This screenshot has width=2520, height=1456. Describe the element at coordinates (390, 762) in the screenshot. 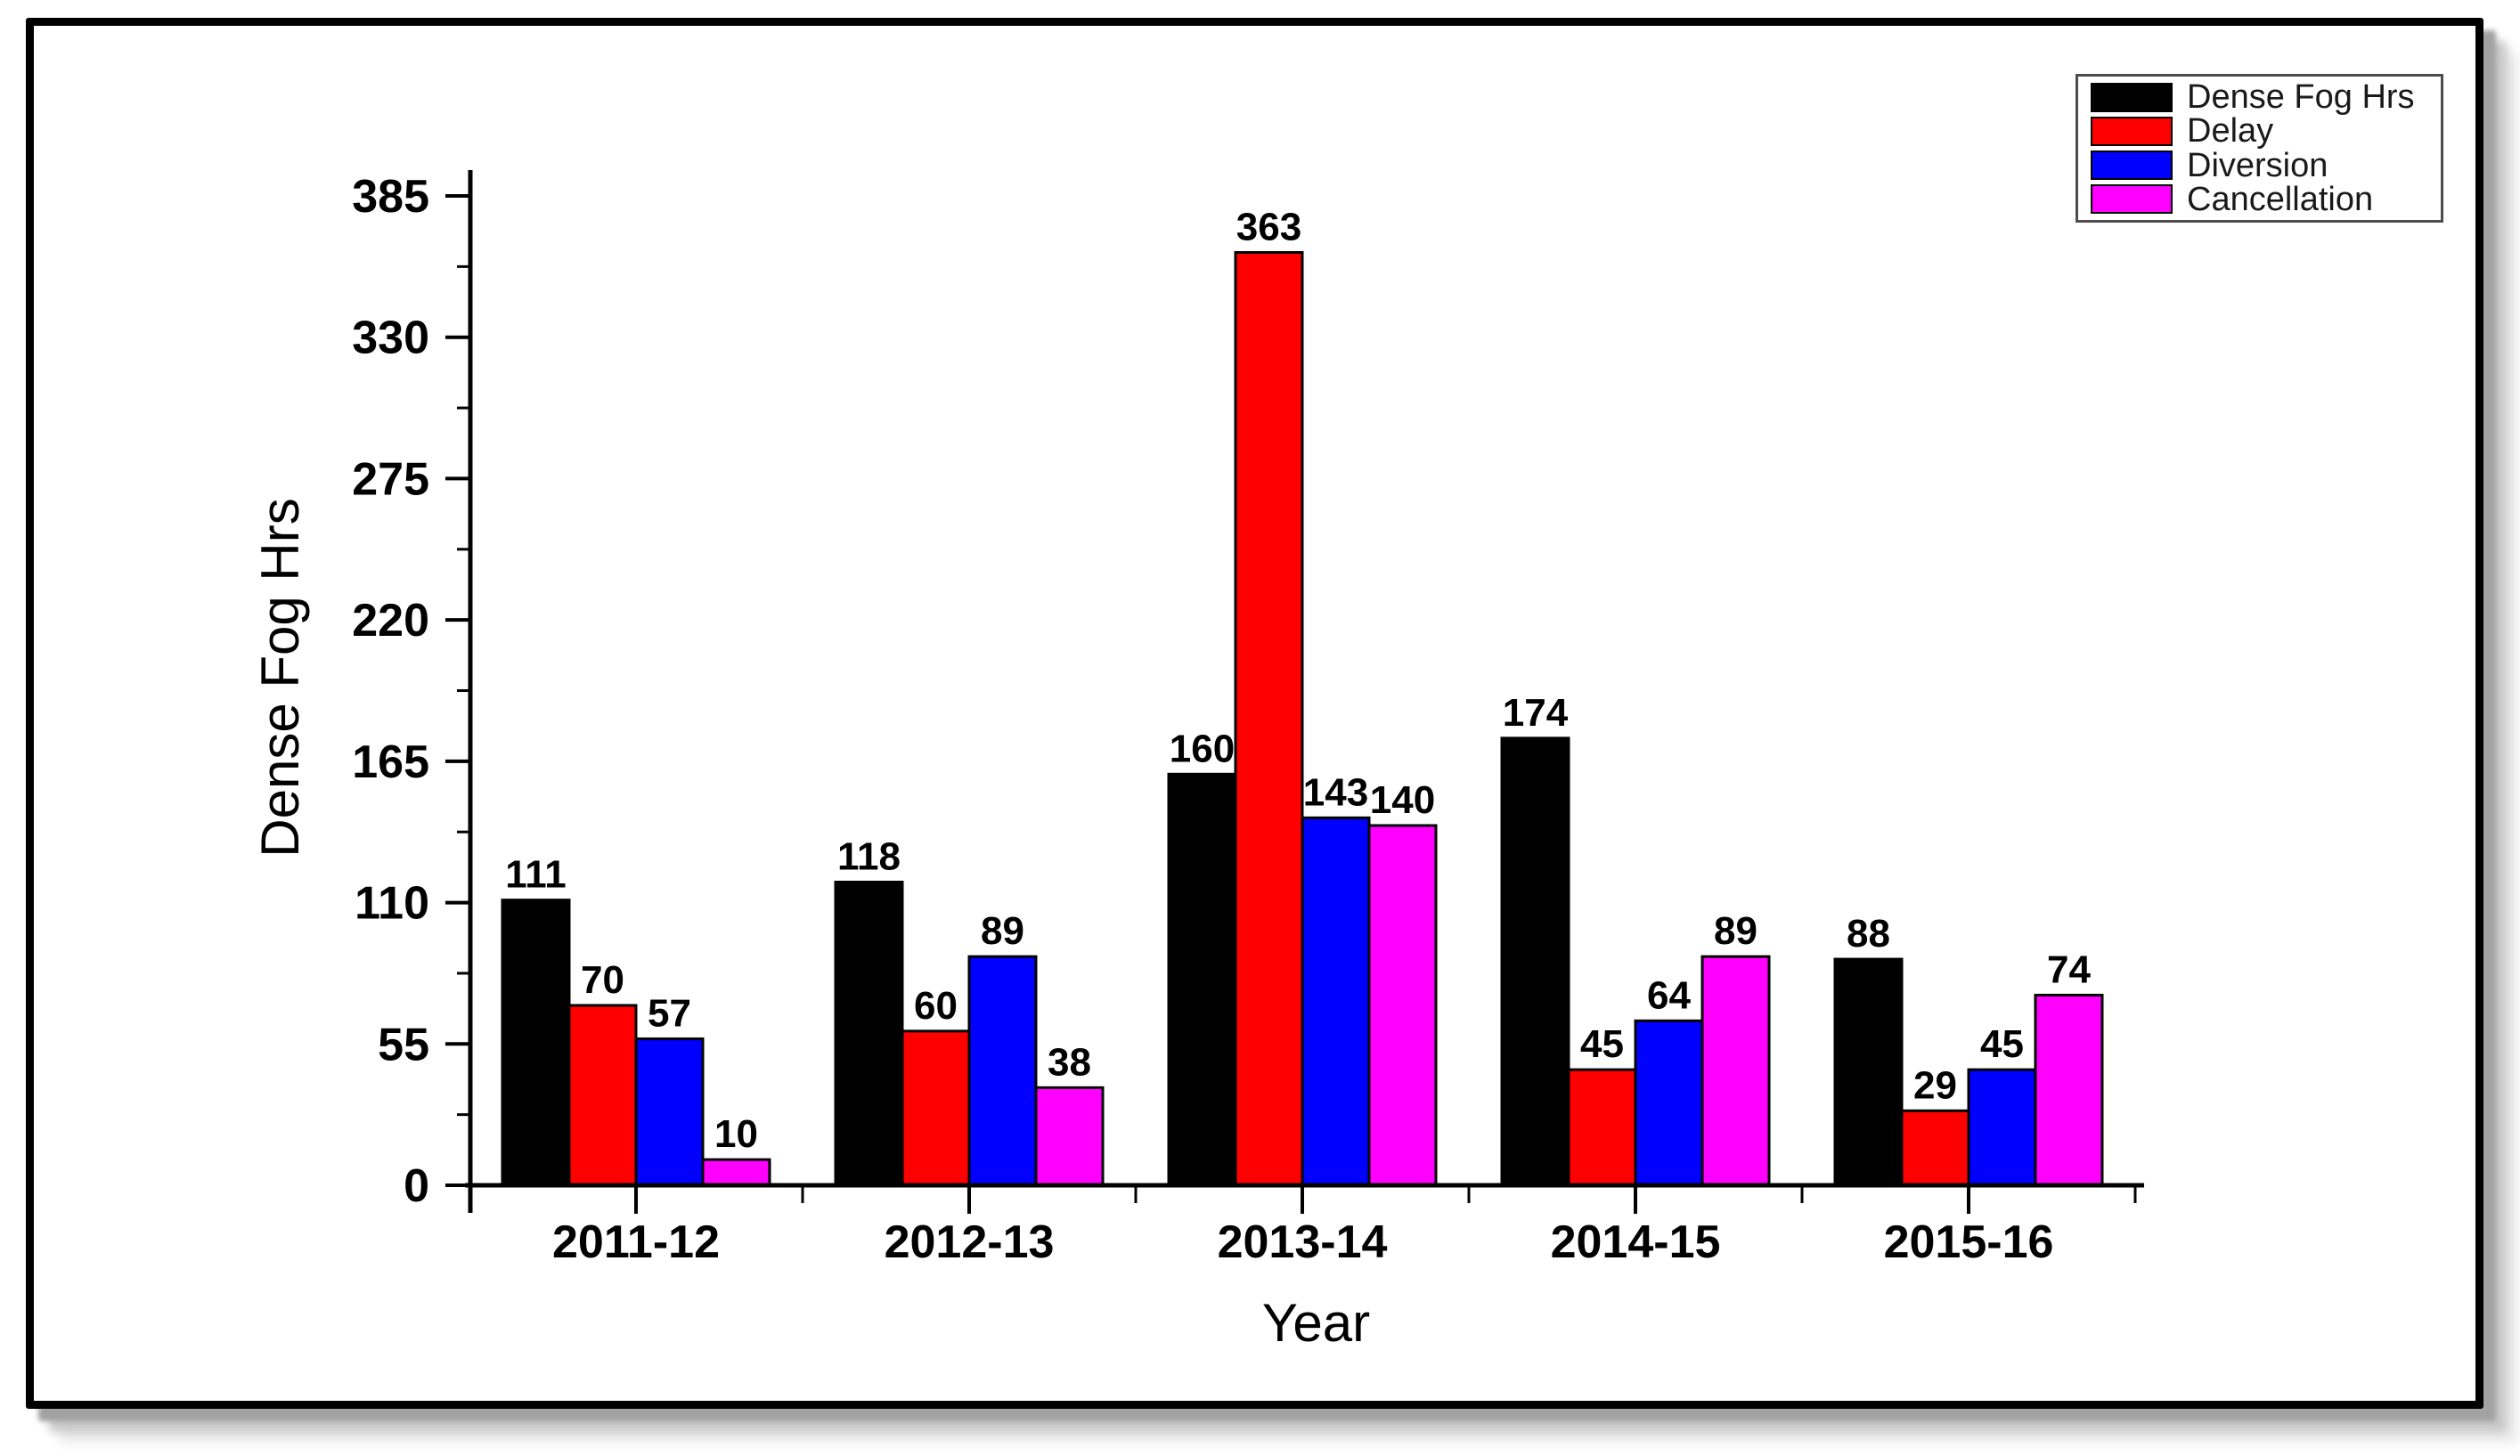

I see `y-tick-label: 165` at that location.